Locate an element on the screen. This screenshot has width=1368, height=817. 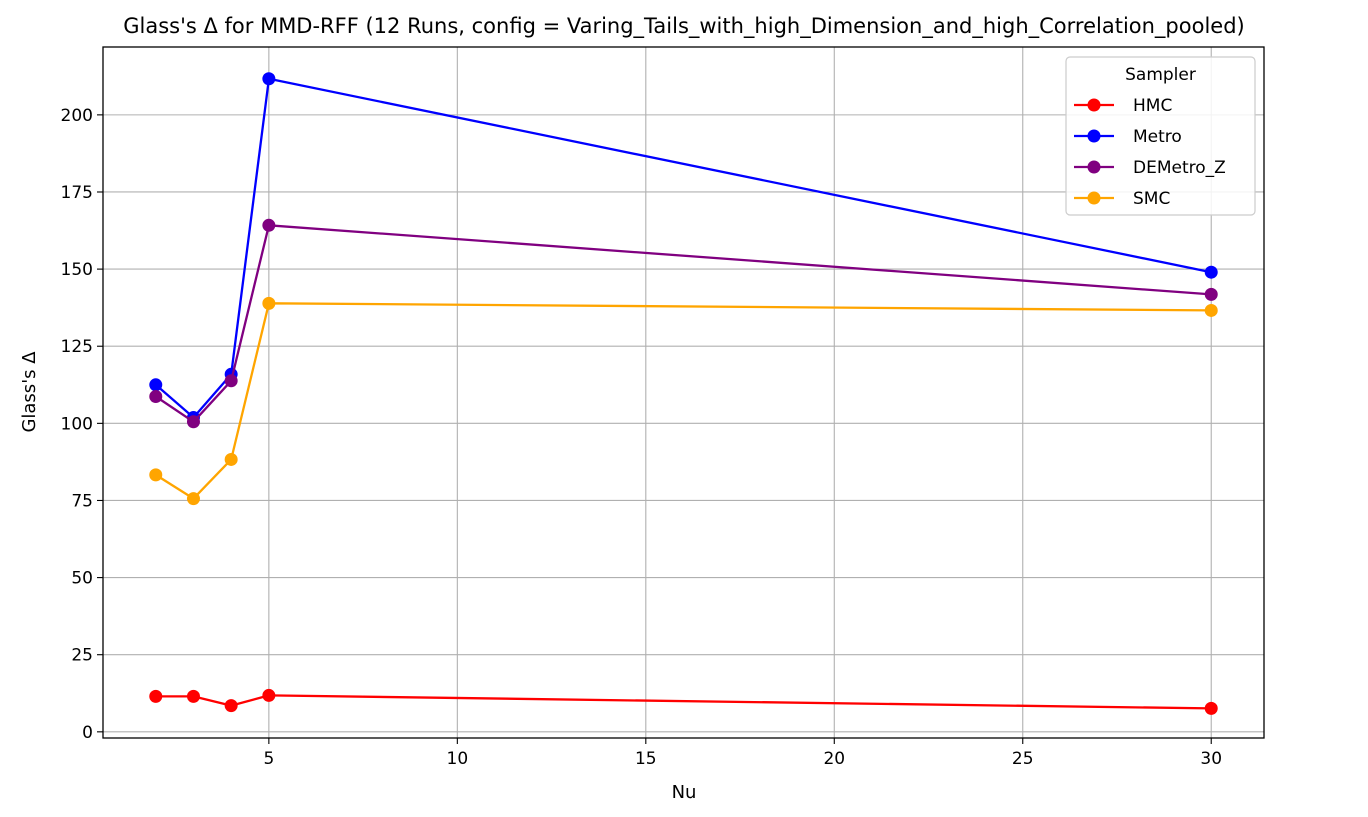
y-tick-label: 125 is located at coordinates (77, 347).